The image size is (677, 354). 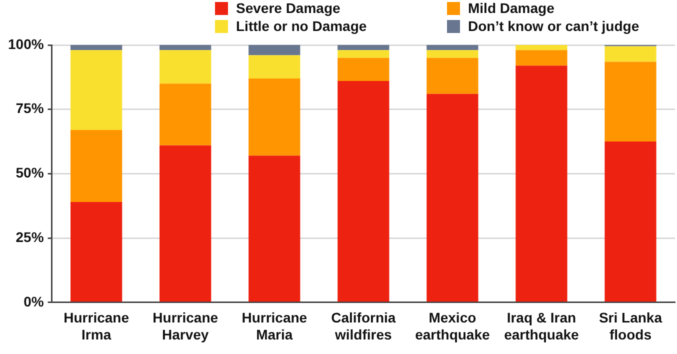 What do you see at coordinates (554, 26) in the screenshot?
I see `legend-label: Don’t know or can’t judge` at bounding box center [554, 26].